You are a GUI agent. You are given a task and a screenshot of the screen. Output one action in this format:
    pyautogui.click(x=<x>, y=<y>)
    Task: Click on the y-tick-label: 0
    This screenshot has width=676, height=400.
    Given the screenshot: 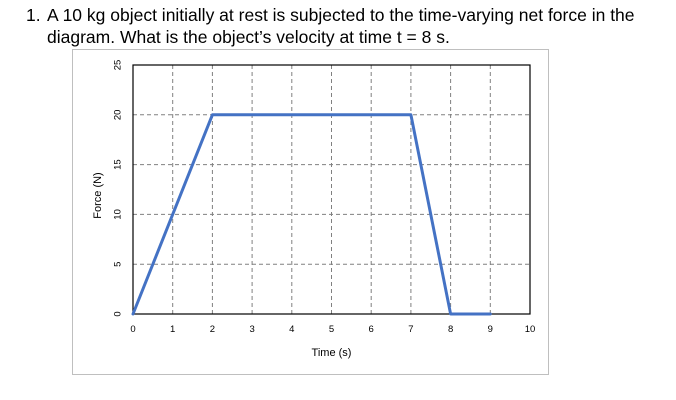 What is the action you would take?
    pyautogui.click(x=118, y=313)
    